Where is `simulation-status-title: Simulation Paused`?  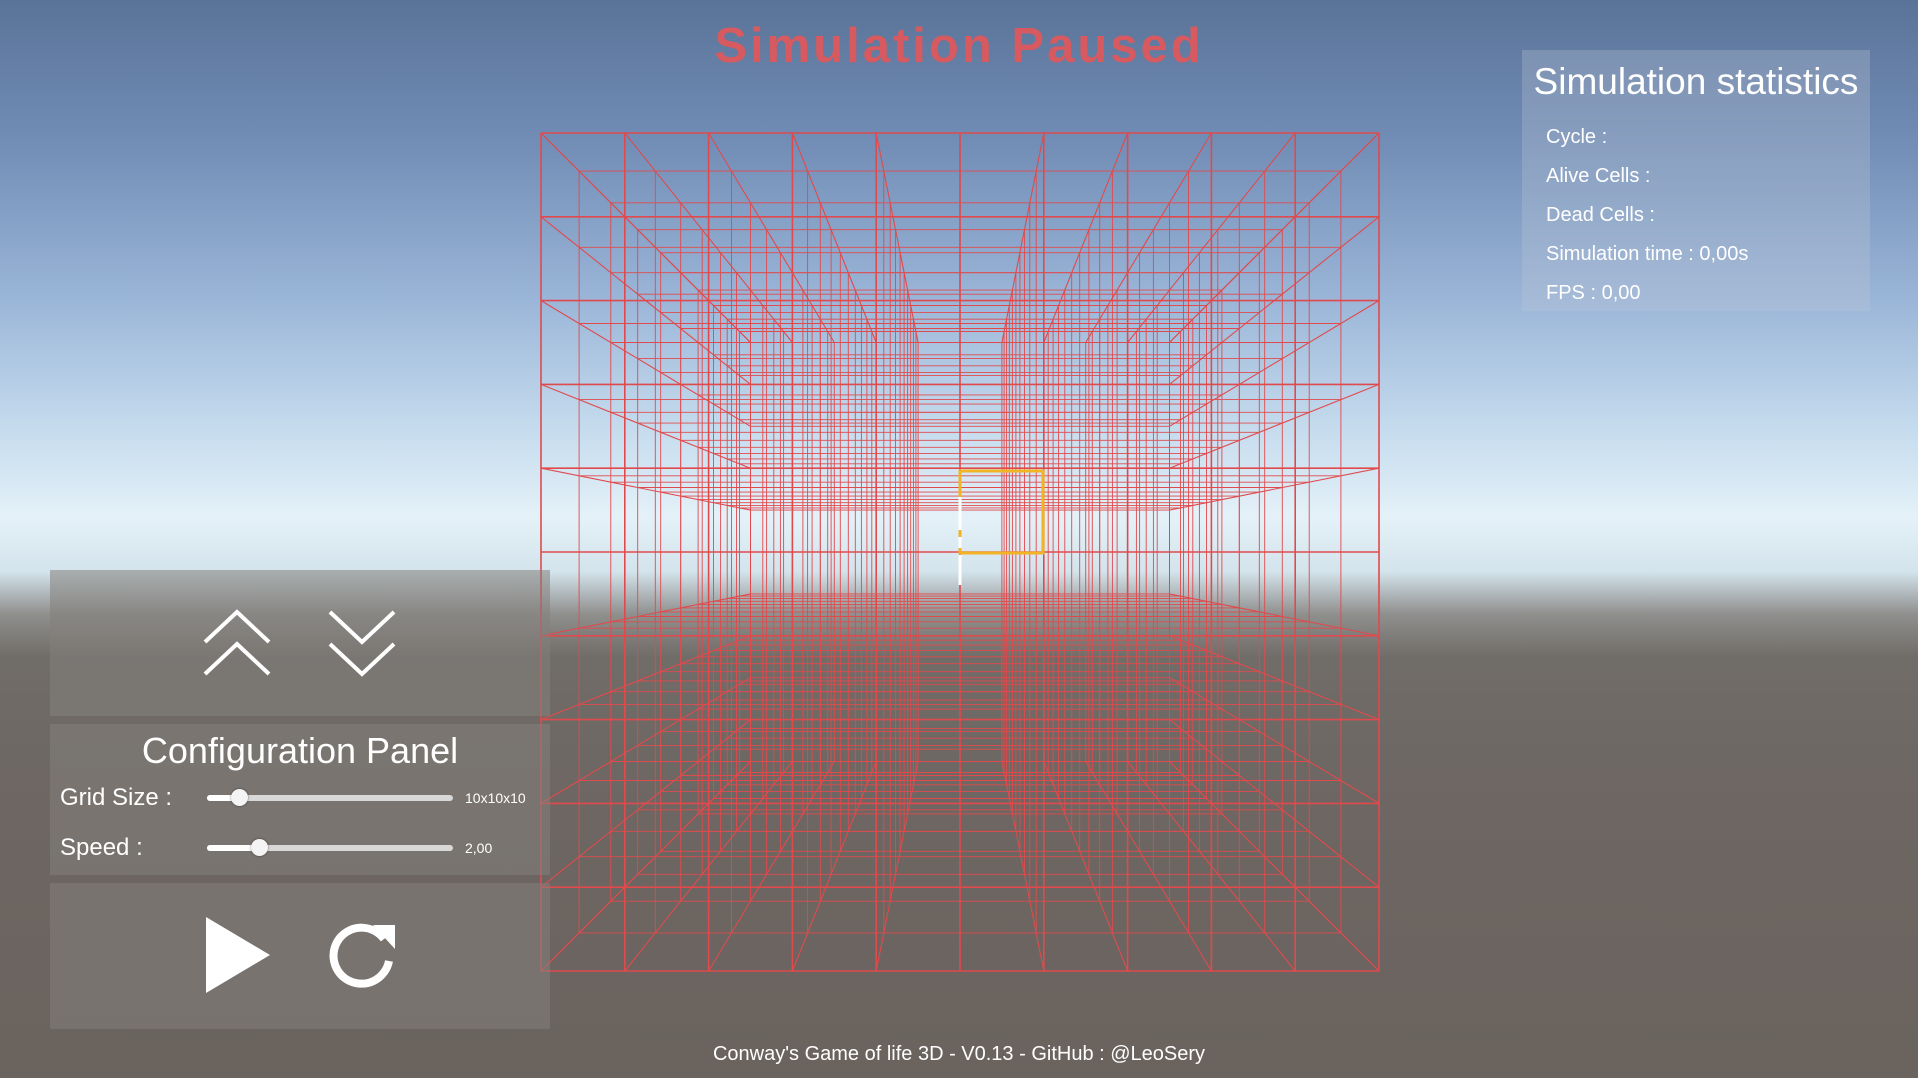
simulation-status-title: Simulation Paused is located at coordinates (959, 46).